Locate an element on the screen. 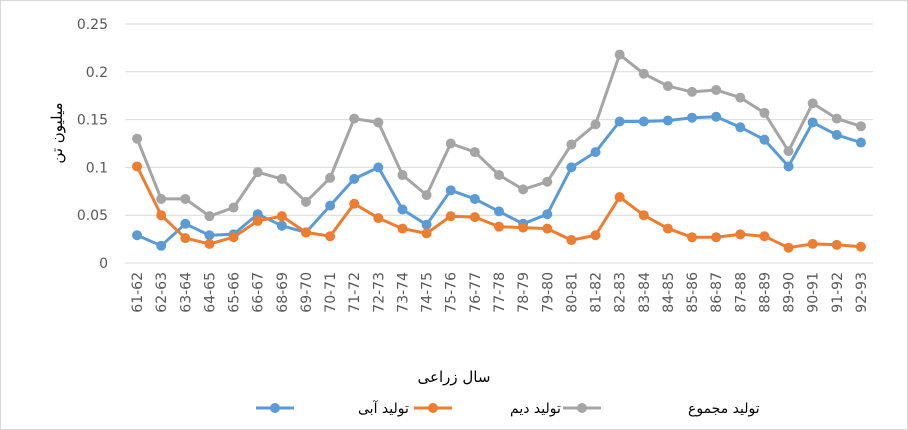 Image resolution: width=908 pixels, height=430 pixels. y-tick-label: 0.15 is located at coordinates (92, 121).